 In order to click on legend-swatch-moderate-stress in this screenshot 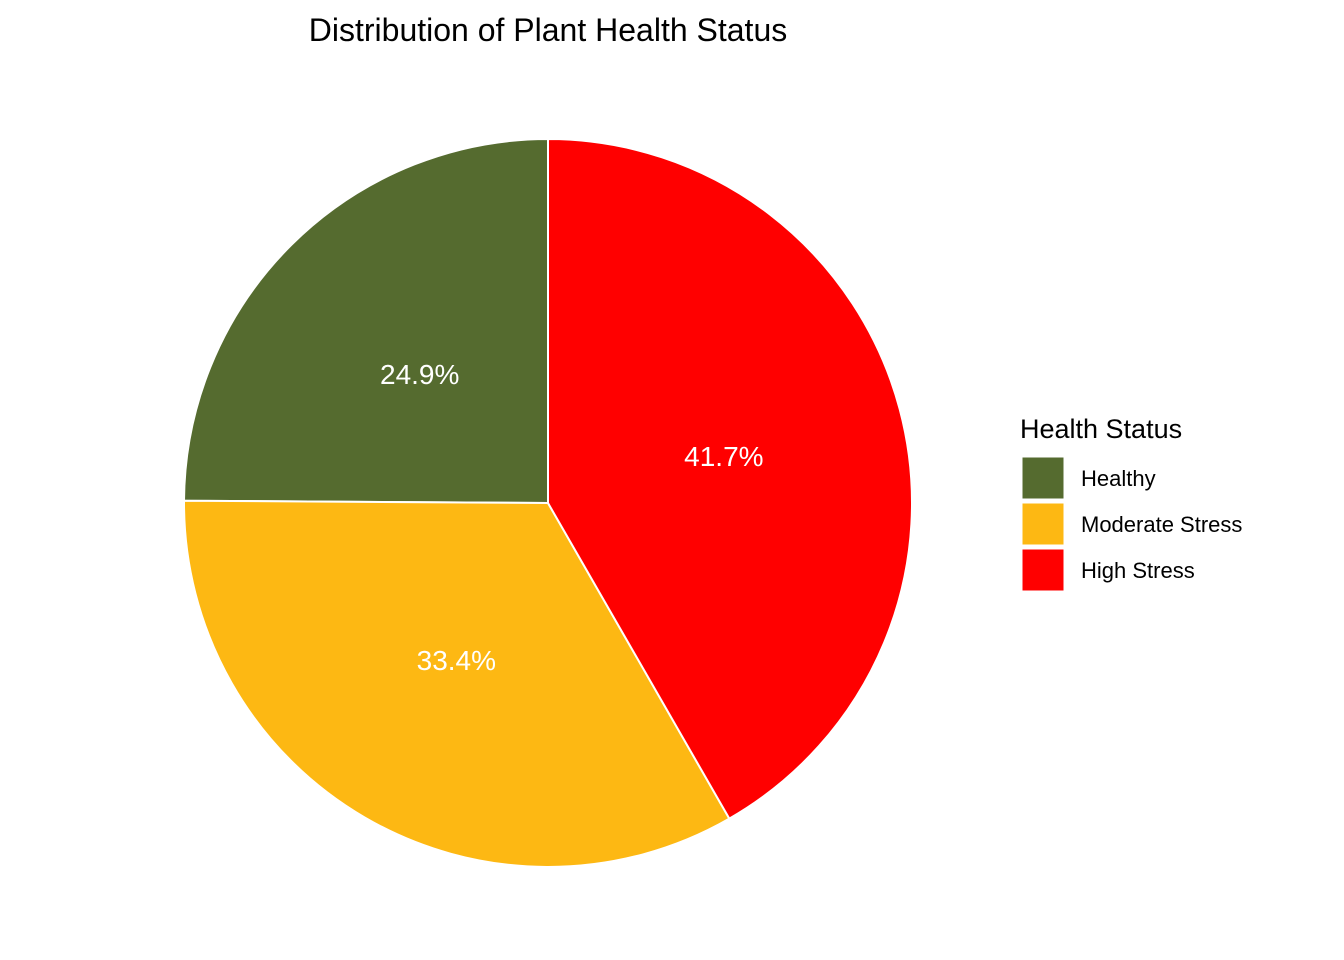, I will do `click(1043, 524)`.